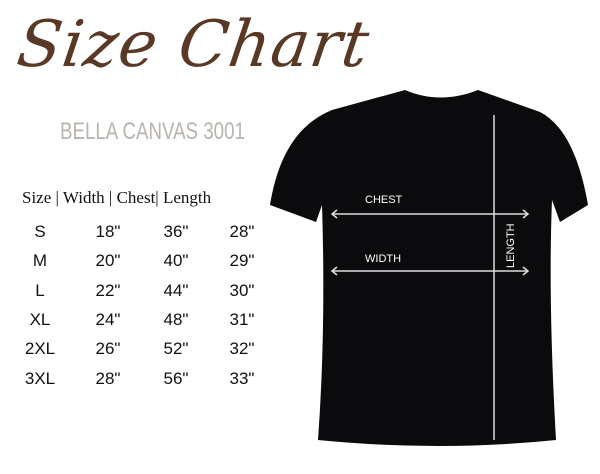 The width and height of the screenshot is (600, 474). Describe the element at coordinates (108, 378) in the screenshot. I see `cell-width: 28"` at that location.